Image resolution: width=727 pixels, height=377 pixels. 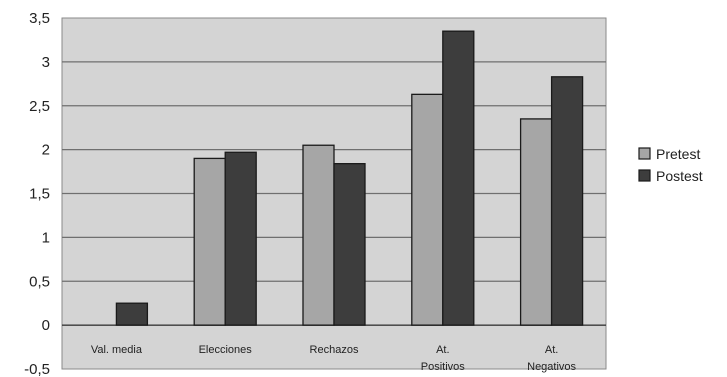 What do you see at coordinates (39, 106) in the screenshot?
I see `y-tick-label: 2,5` at bounding box center [39, 106].